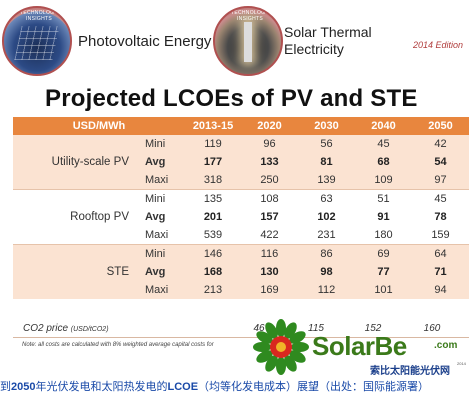 This screenshot has height=401, width=475. I want to click on table-row: STE Avg 168 130 98 77 71, so click(241, 272).